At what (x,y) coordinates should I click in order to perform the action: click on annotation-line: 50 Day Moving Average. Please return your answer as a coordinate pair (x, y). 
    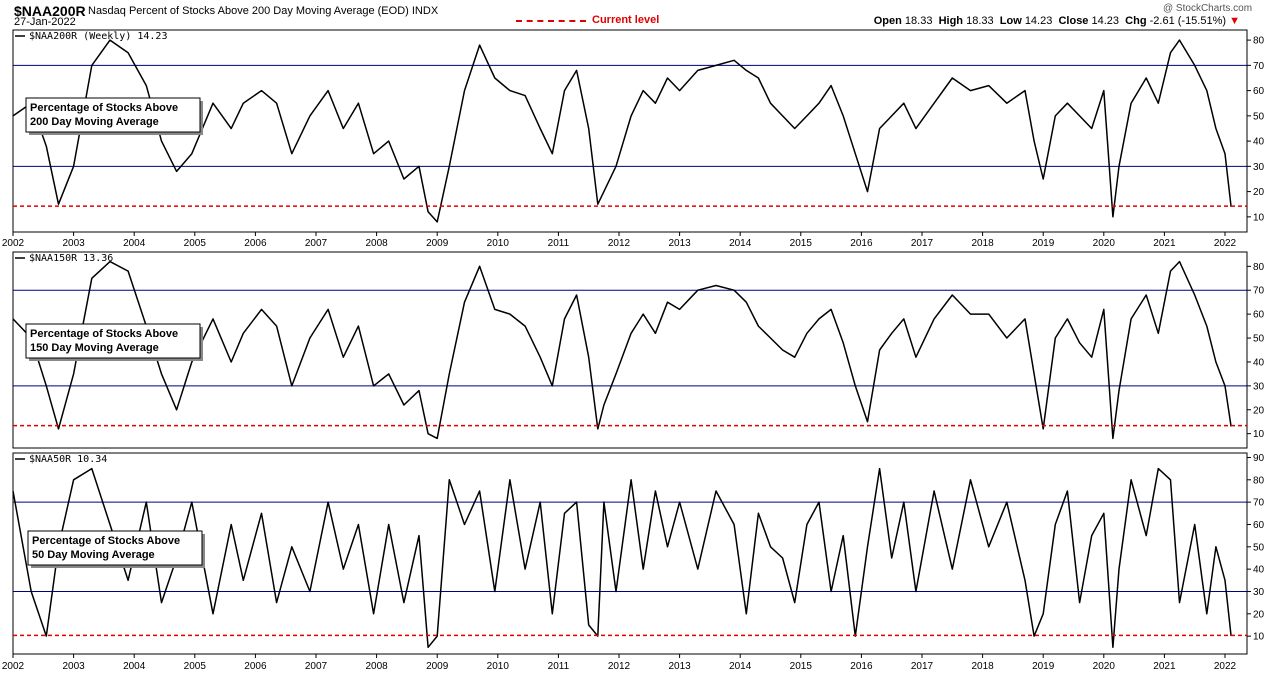
    Looking at the image, I should click on (93, 555).